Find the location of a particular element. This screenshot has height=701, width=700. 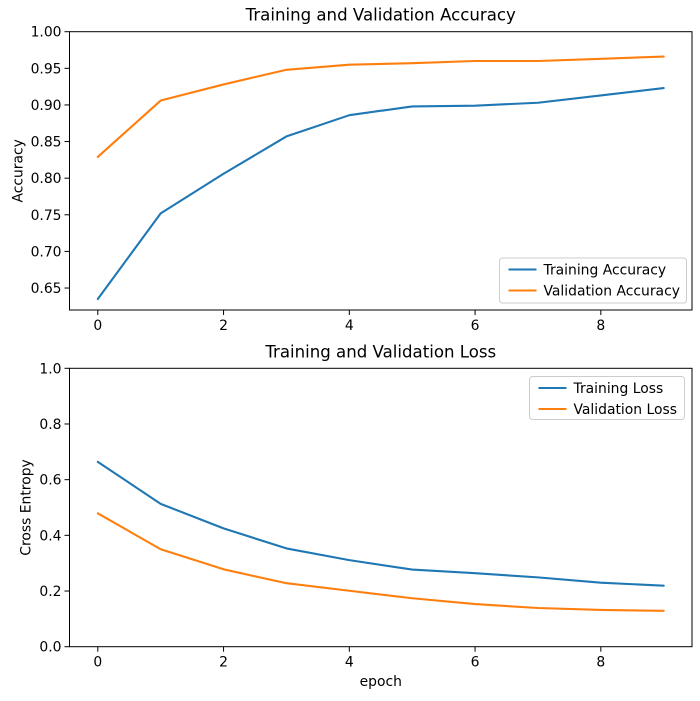

series-line-validation-accuracy is located at coordinates (380, 106).